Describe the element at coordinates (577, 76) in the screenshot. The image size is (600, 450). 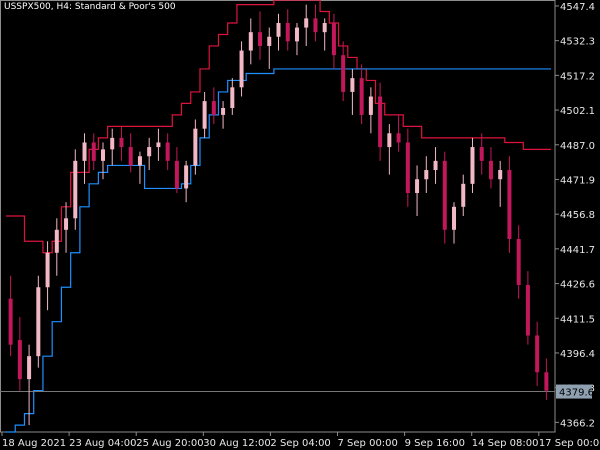
I see `price-tick-label: 4517.2` at that location.